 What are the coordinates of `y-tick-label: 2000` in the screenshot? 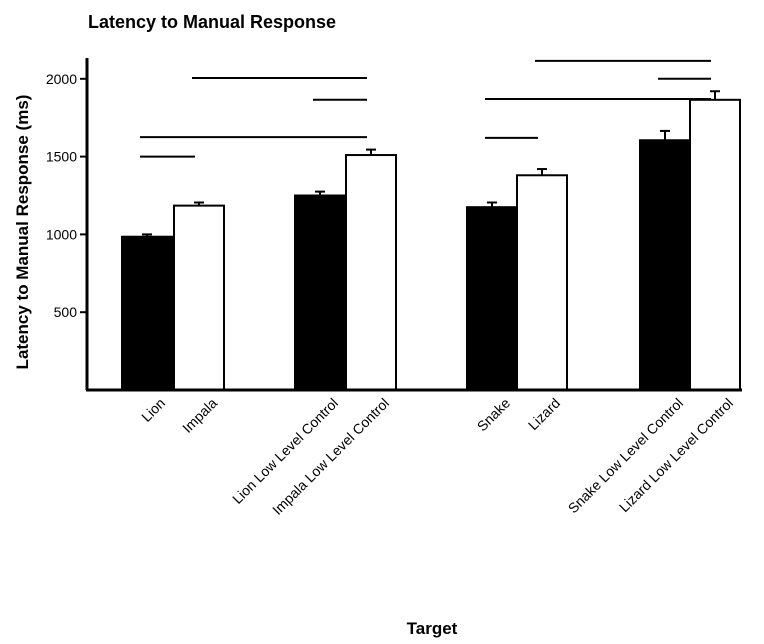 It's located at (61, 79).